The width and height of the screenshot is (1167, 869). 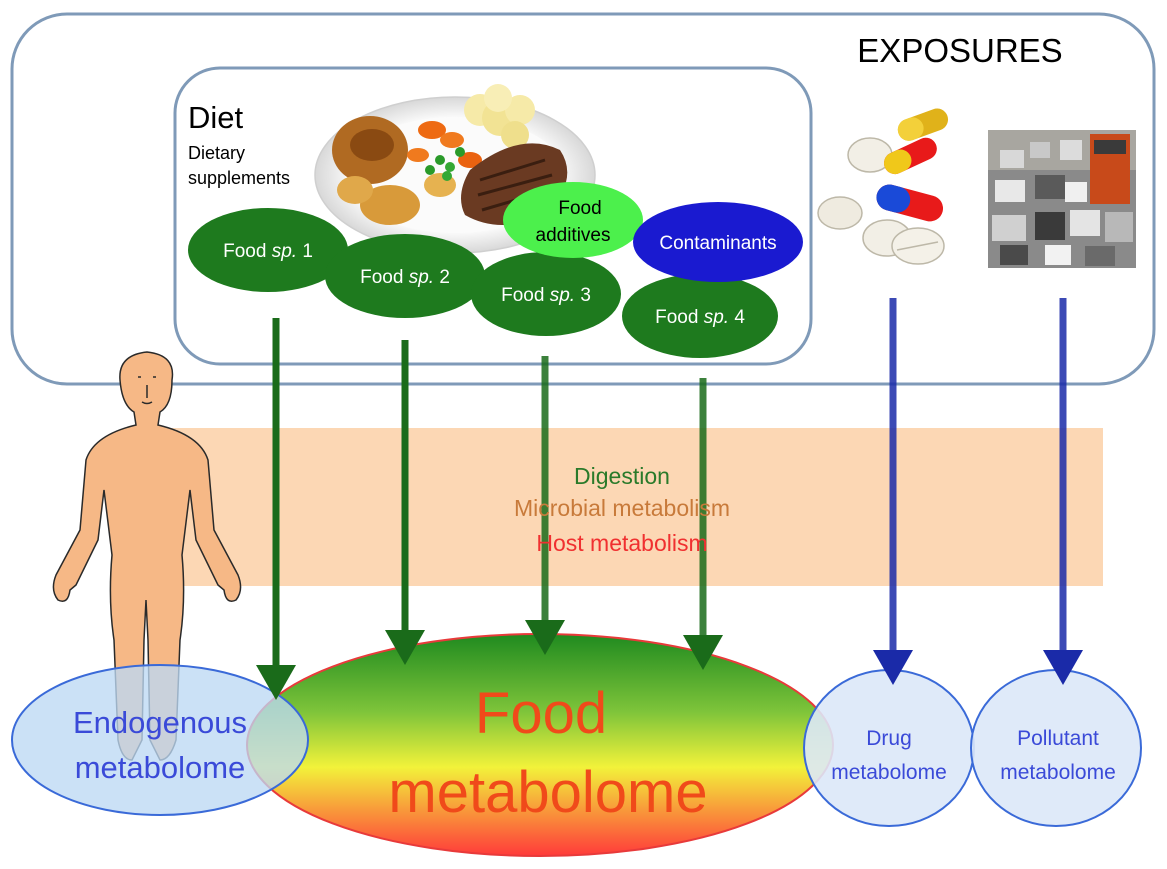 I want to click on svg-text: Food sp. 4, so click(x=700, y=317).